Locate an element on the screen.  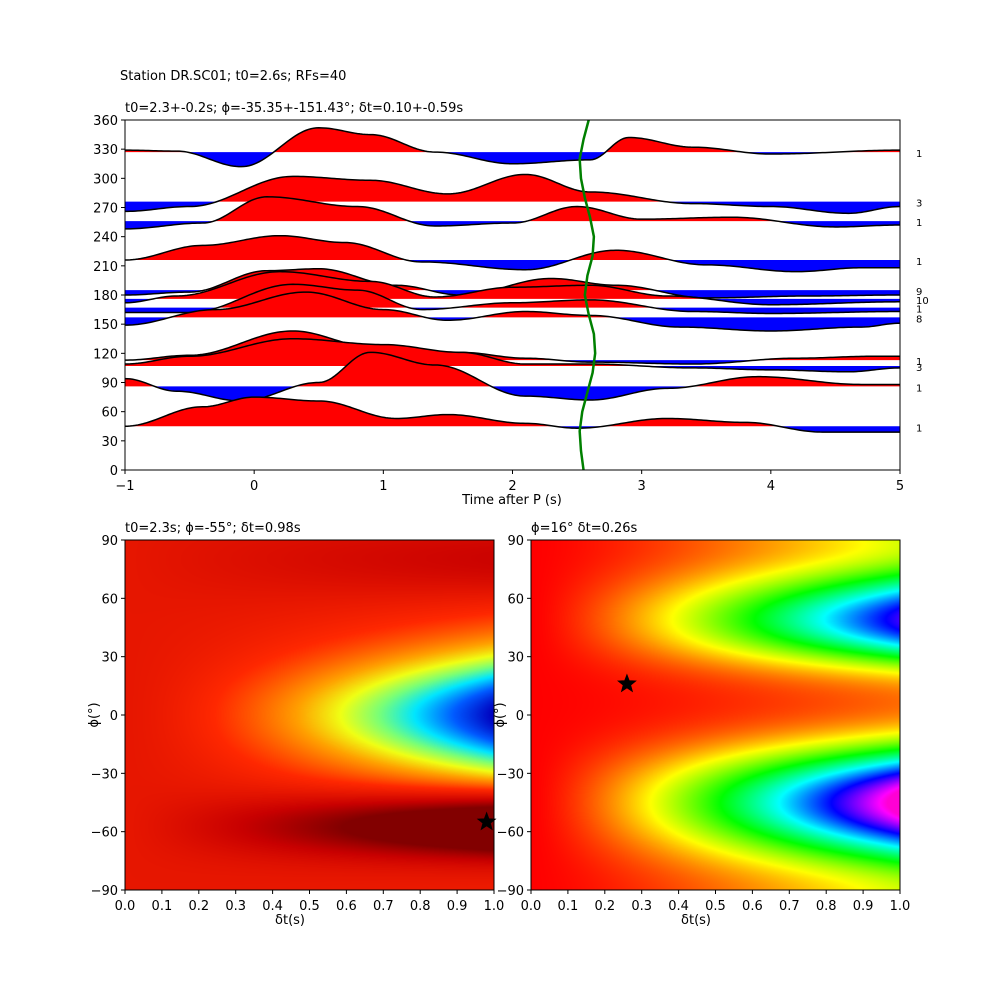
y-tick-label: −30 is located at coordinates (510, 774).